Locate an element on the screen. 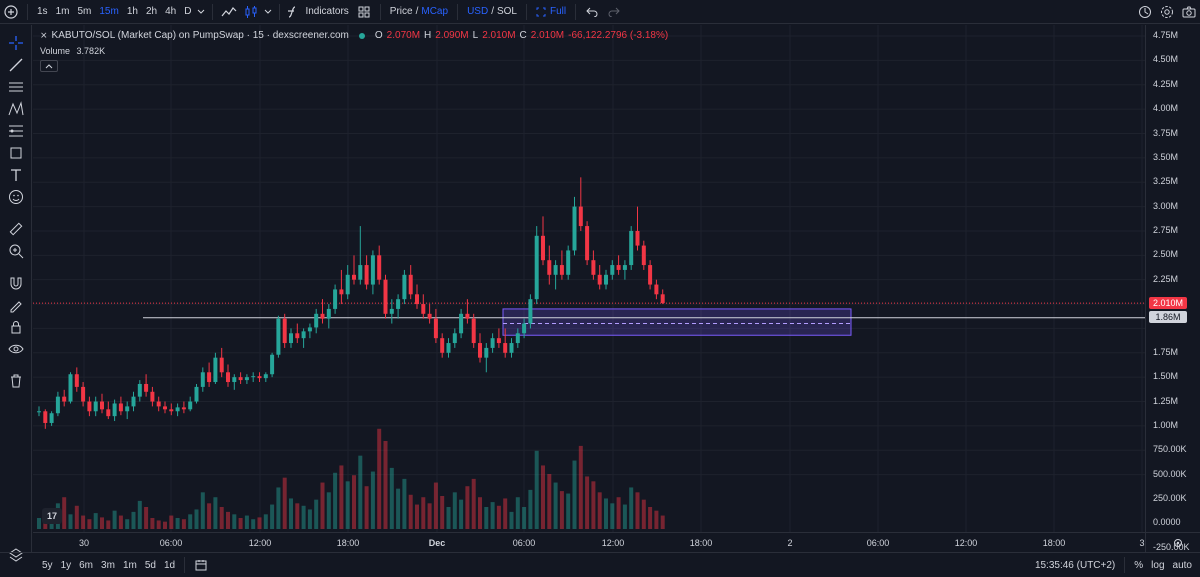  zoom-in-icon is located at coordinates (16, 251).